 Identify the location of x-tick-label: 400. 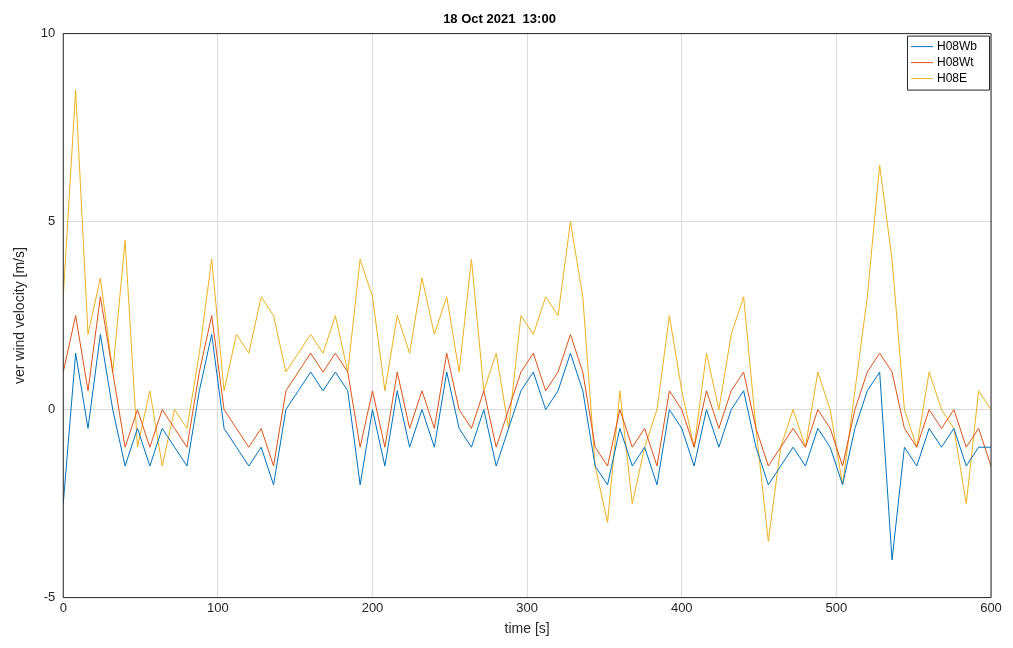
(681, 607).